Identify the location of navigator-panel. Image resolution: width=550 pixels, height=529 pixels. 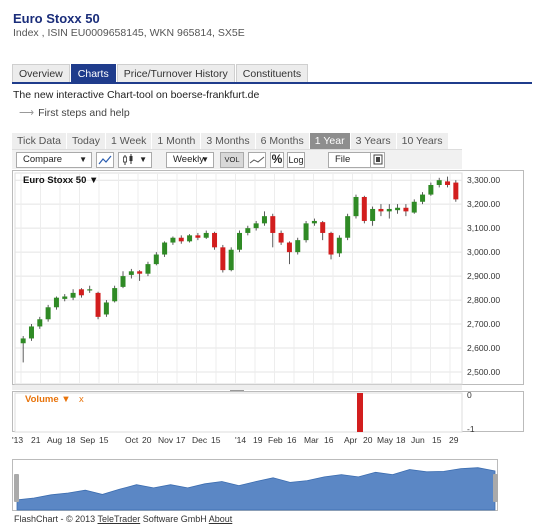
(255, 485).